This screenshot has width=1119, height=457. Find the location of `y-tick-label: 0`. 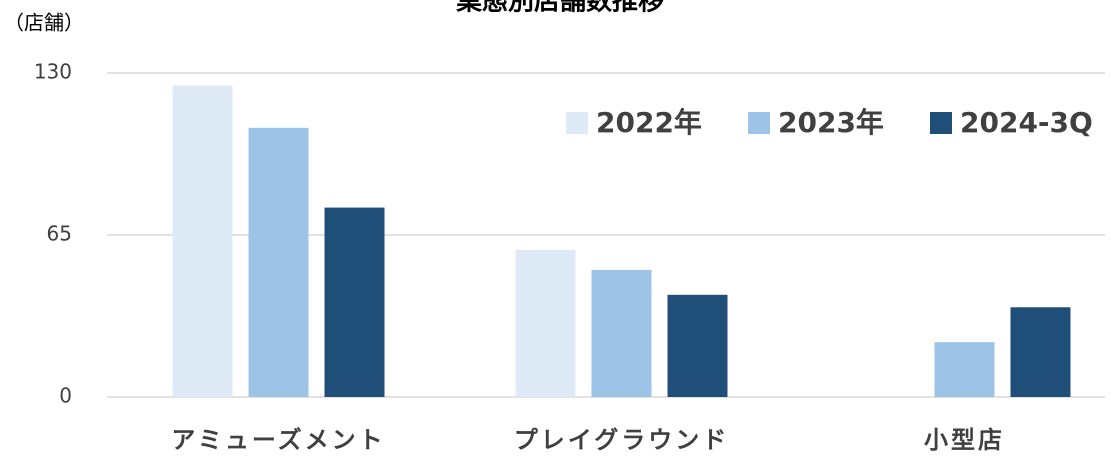

y-tick-label: 0 is located at coordinates (65, 396).